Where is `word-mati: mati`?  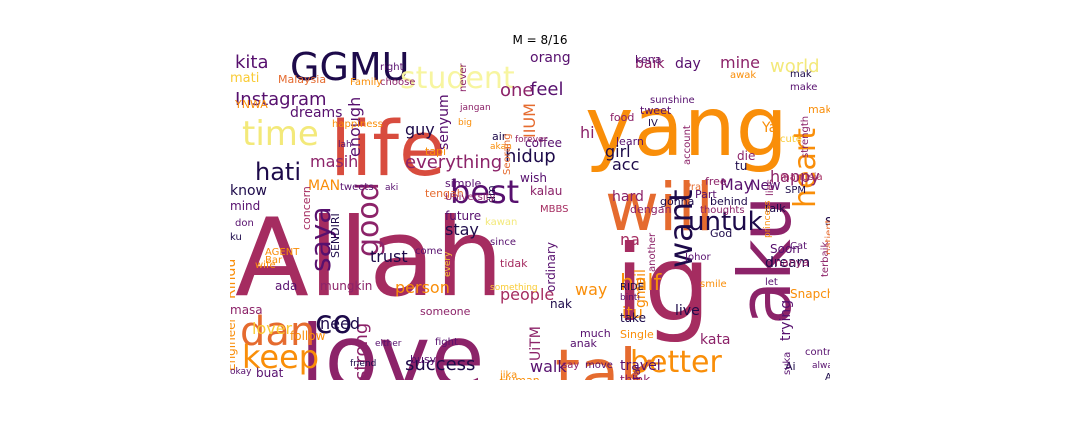 word-mati: mati is located at coordinates (244, 78).